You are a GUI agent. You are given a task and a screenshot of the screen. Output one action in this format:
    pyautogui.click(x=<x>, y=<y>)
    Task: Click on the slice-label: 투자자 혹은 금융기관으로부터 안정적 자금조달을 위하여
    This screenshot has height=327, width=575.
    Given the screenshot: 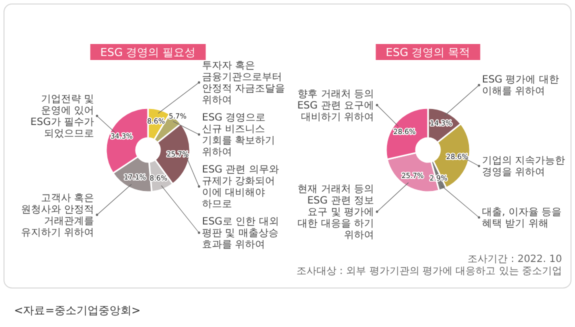 What is the action you would take?
    pyautogui.click(x=244, y=83)
    